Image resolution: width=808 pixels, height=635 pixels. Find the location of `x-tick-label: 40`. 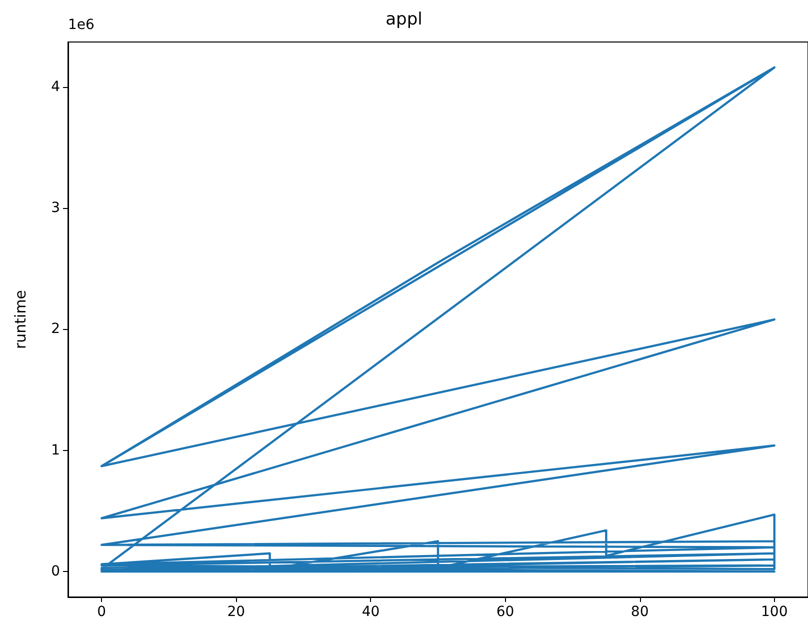

x-tick-label: 40 is located at coordinates (371, 612).